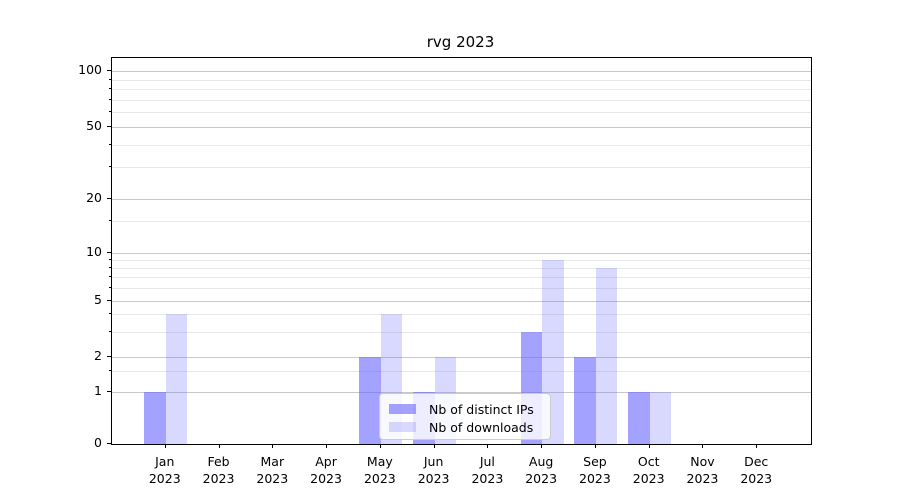 Image resolution: width=900 pixels, height=500 pixels. I want to click on bar-distinct-ips-oct, so click(639, 417).